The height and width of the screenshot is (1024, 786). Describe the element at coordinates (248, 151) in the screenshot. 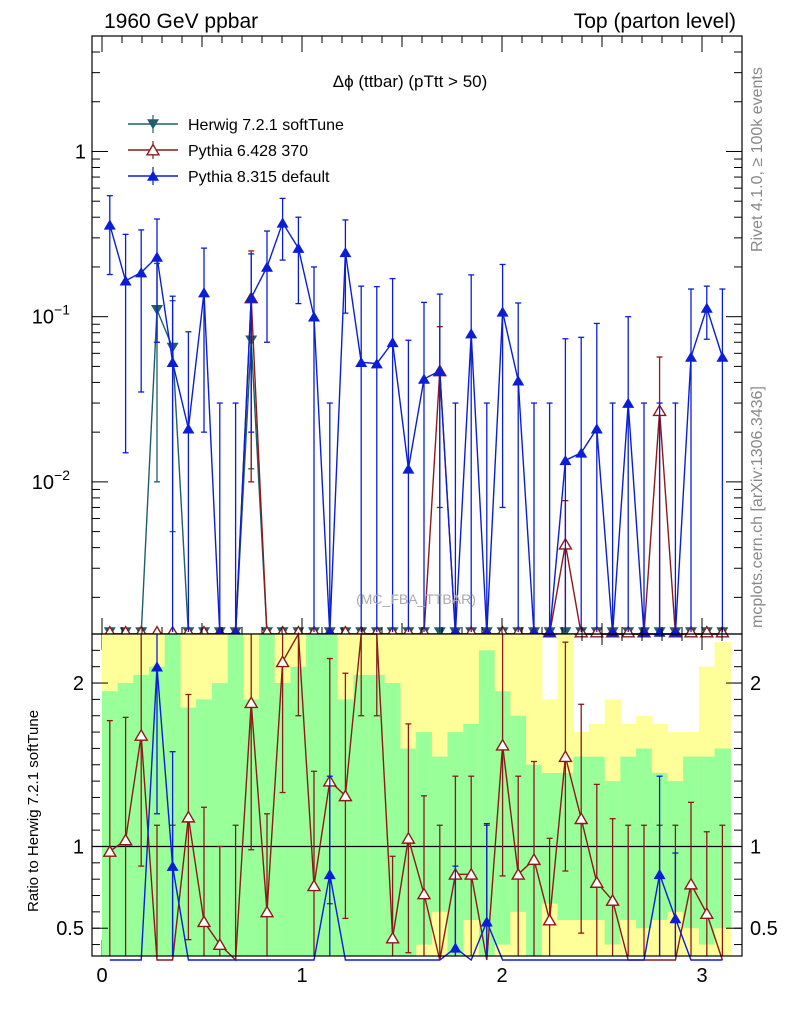

I see `legend-label-pythia6: Pythia 6.428 370` at that location.